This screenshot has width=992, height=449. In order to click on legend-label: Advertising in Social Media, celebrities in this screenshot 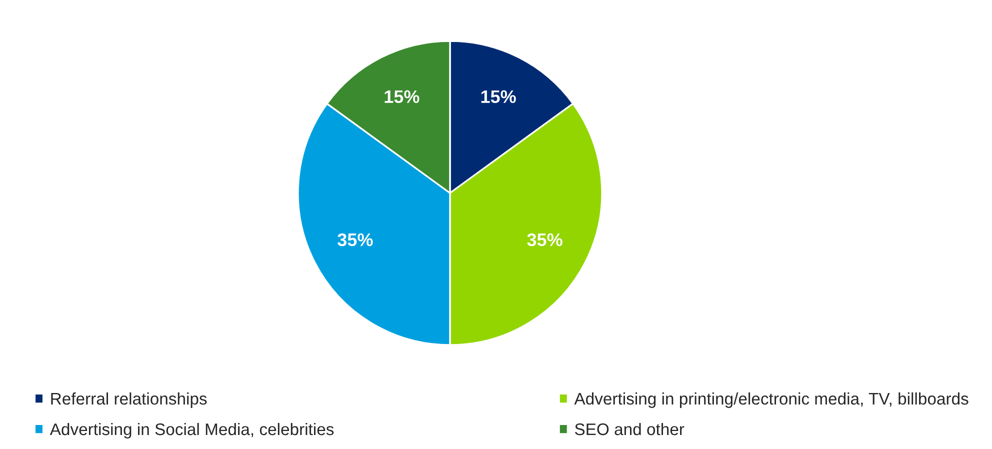, I will do `click(192, 430)`.